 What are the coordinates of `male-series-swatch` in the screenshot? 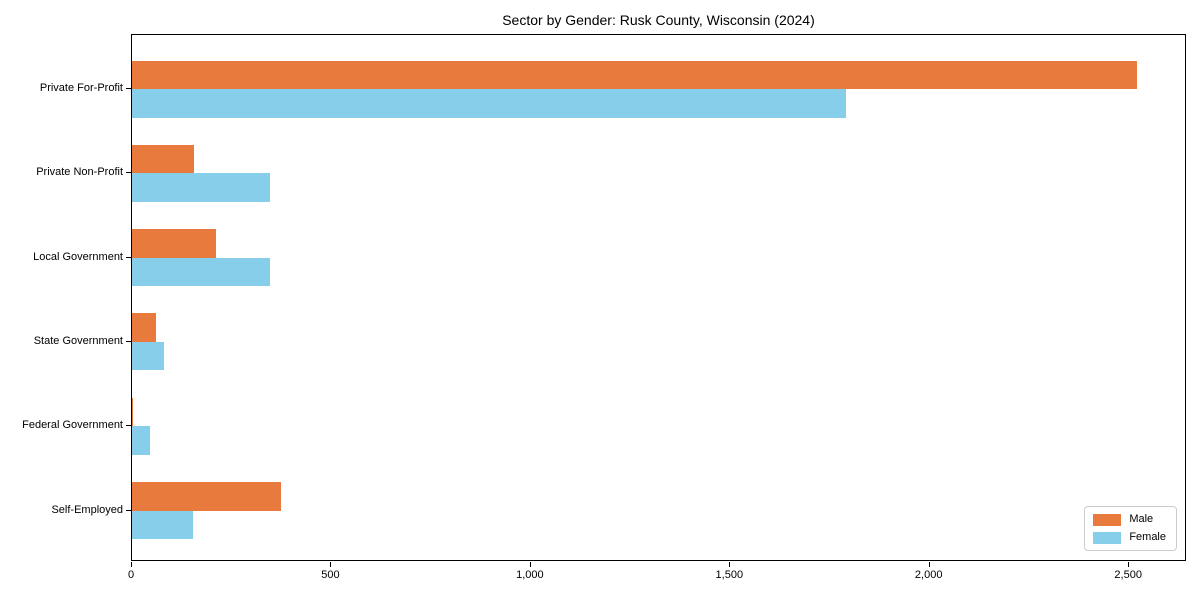 It's located at (1107, 519).